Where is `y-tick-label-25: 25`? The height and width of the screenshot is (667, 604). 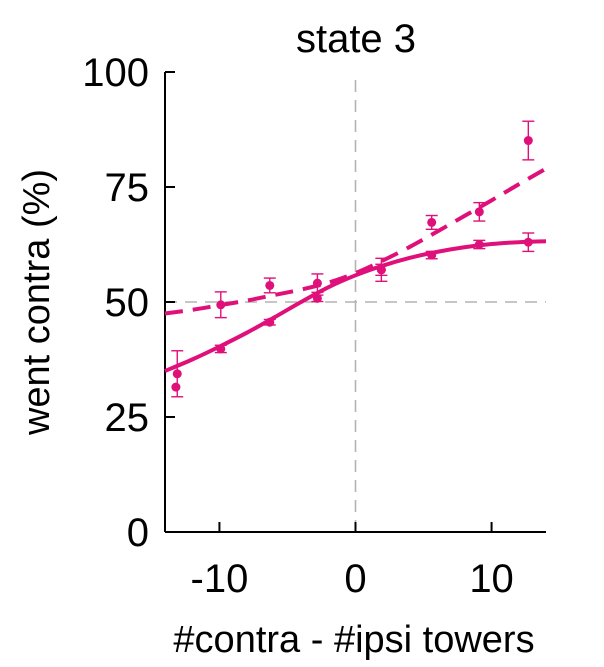
y-tick-label-25: 25 is located at coordinates (127, 418).